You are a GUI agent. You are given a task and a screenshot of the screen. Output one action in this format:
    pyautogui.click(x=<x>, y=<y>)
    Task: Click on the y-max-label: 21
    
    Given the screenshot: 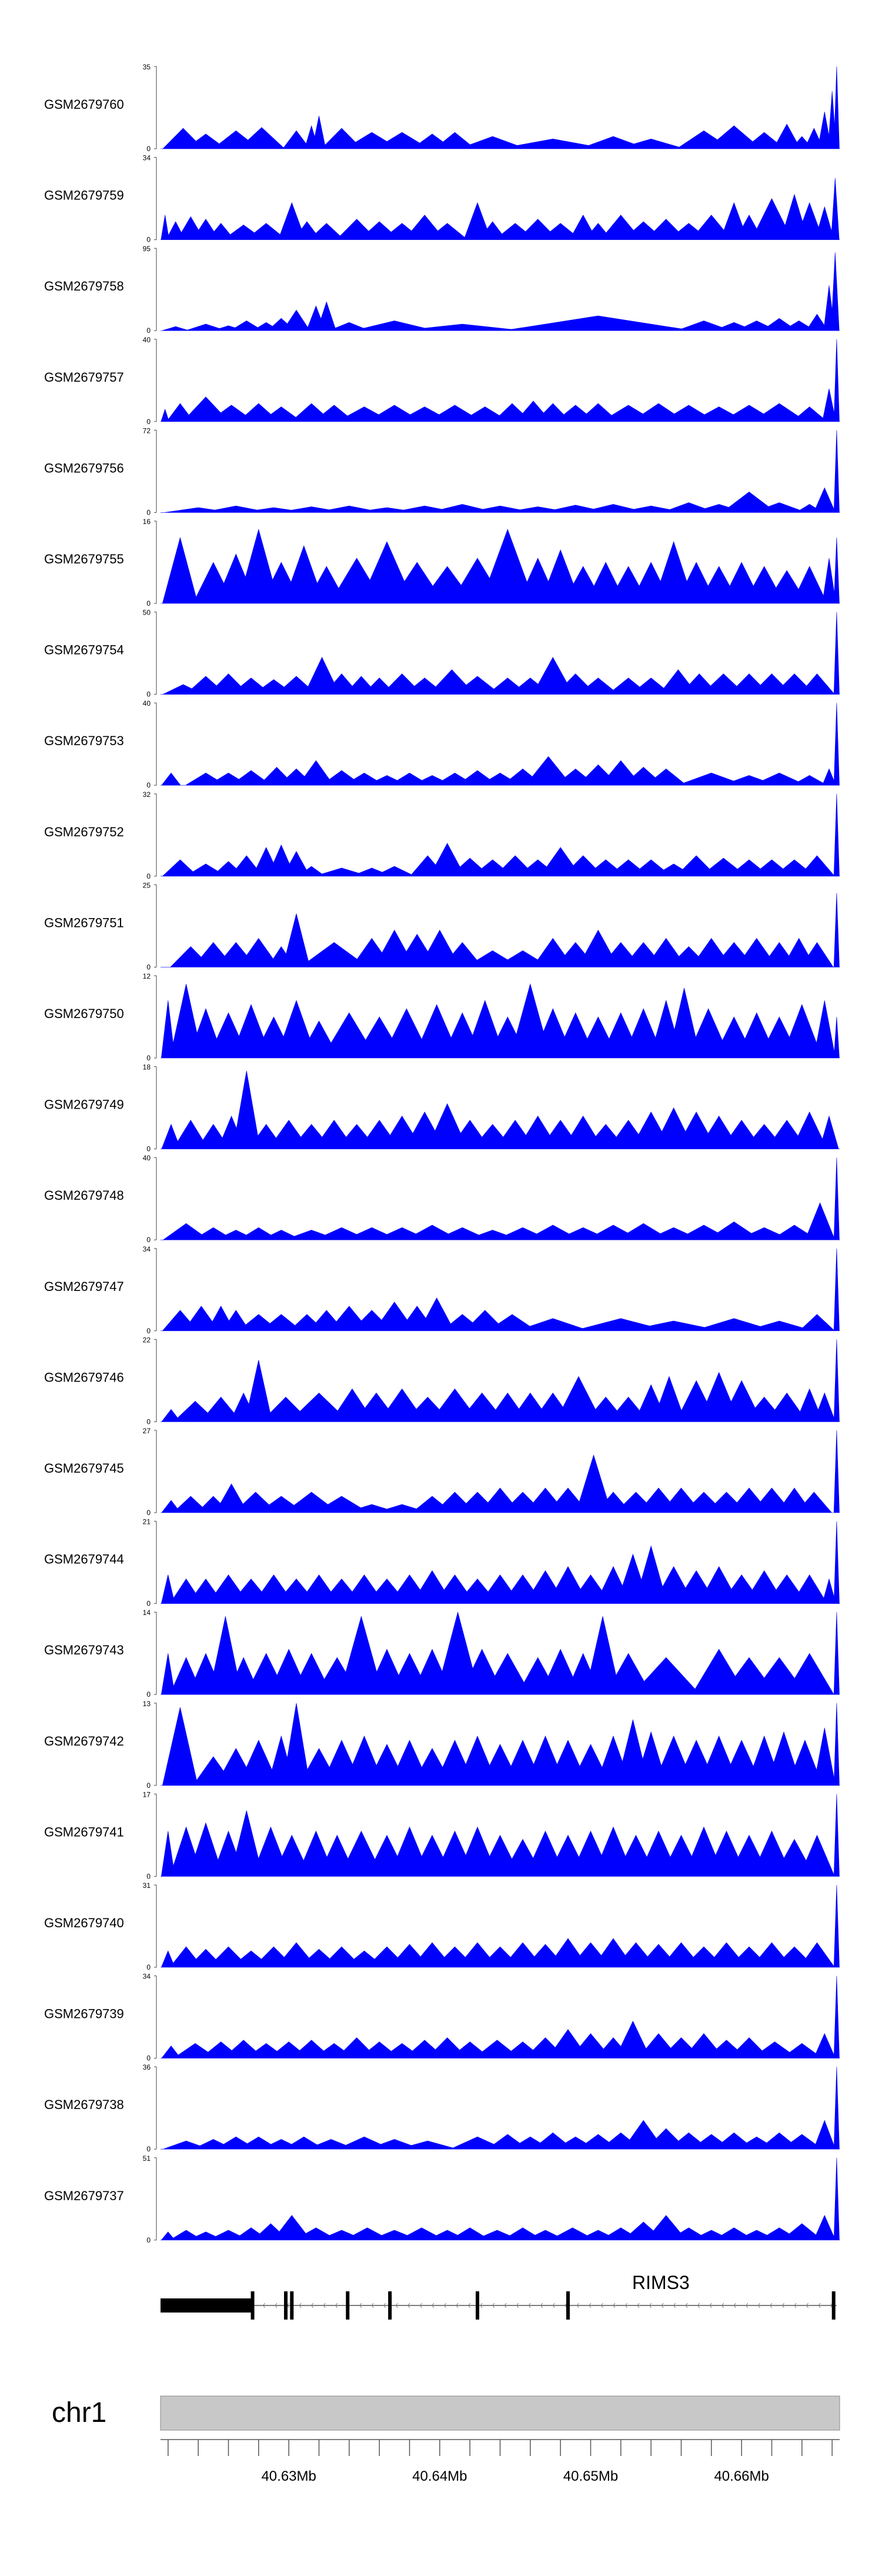 What is the action you would take?
    pyautogui.click(x=147, y=1522)
    